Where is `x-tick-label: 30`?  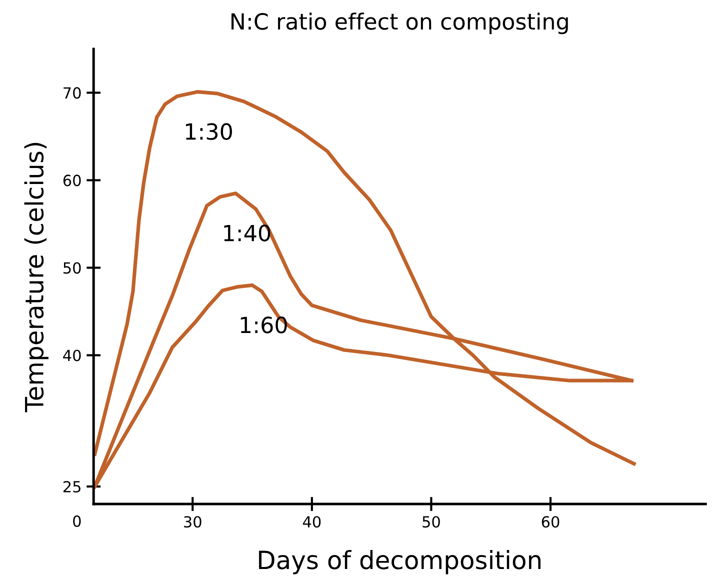
x-tick-label: 30 is located at coordinates (193, 522).